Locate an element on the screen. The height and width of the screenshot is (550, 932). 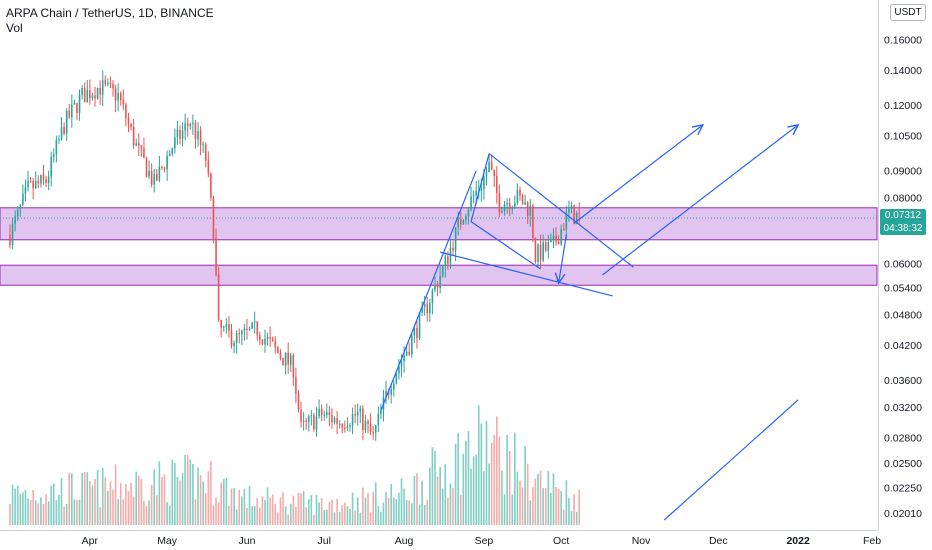
x-tick-label: May is located at coordinates (167, 541).